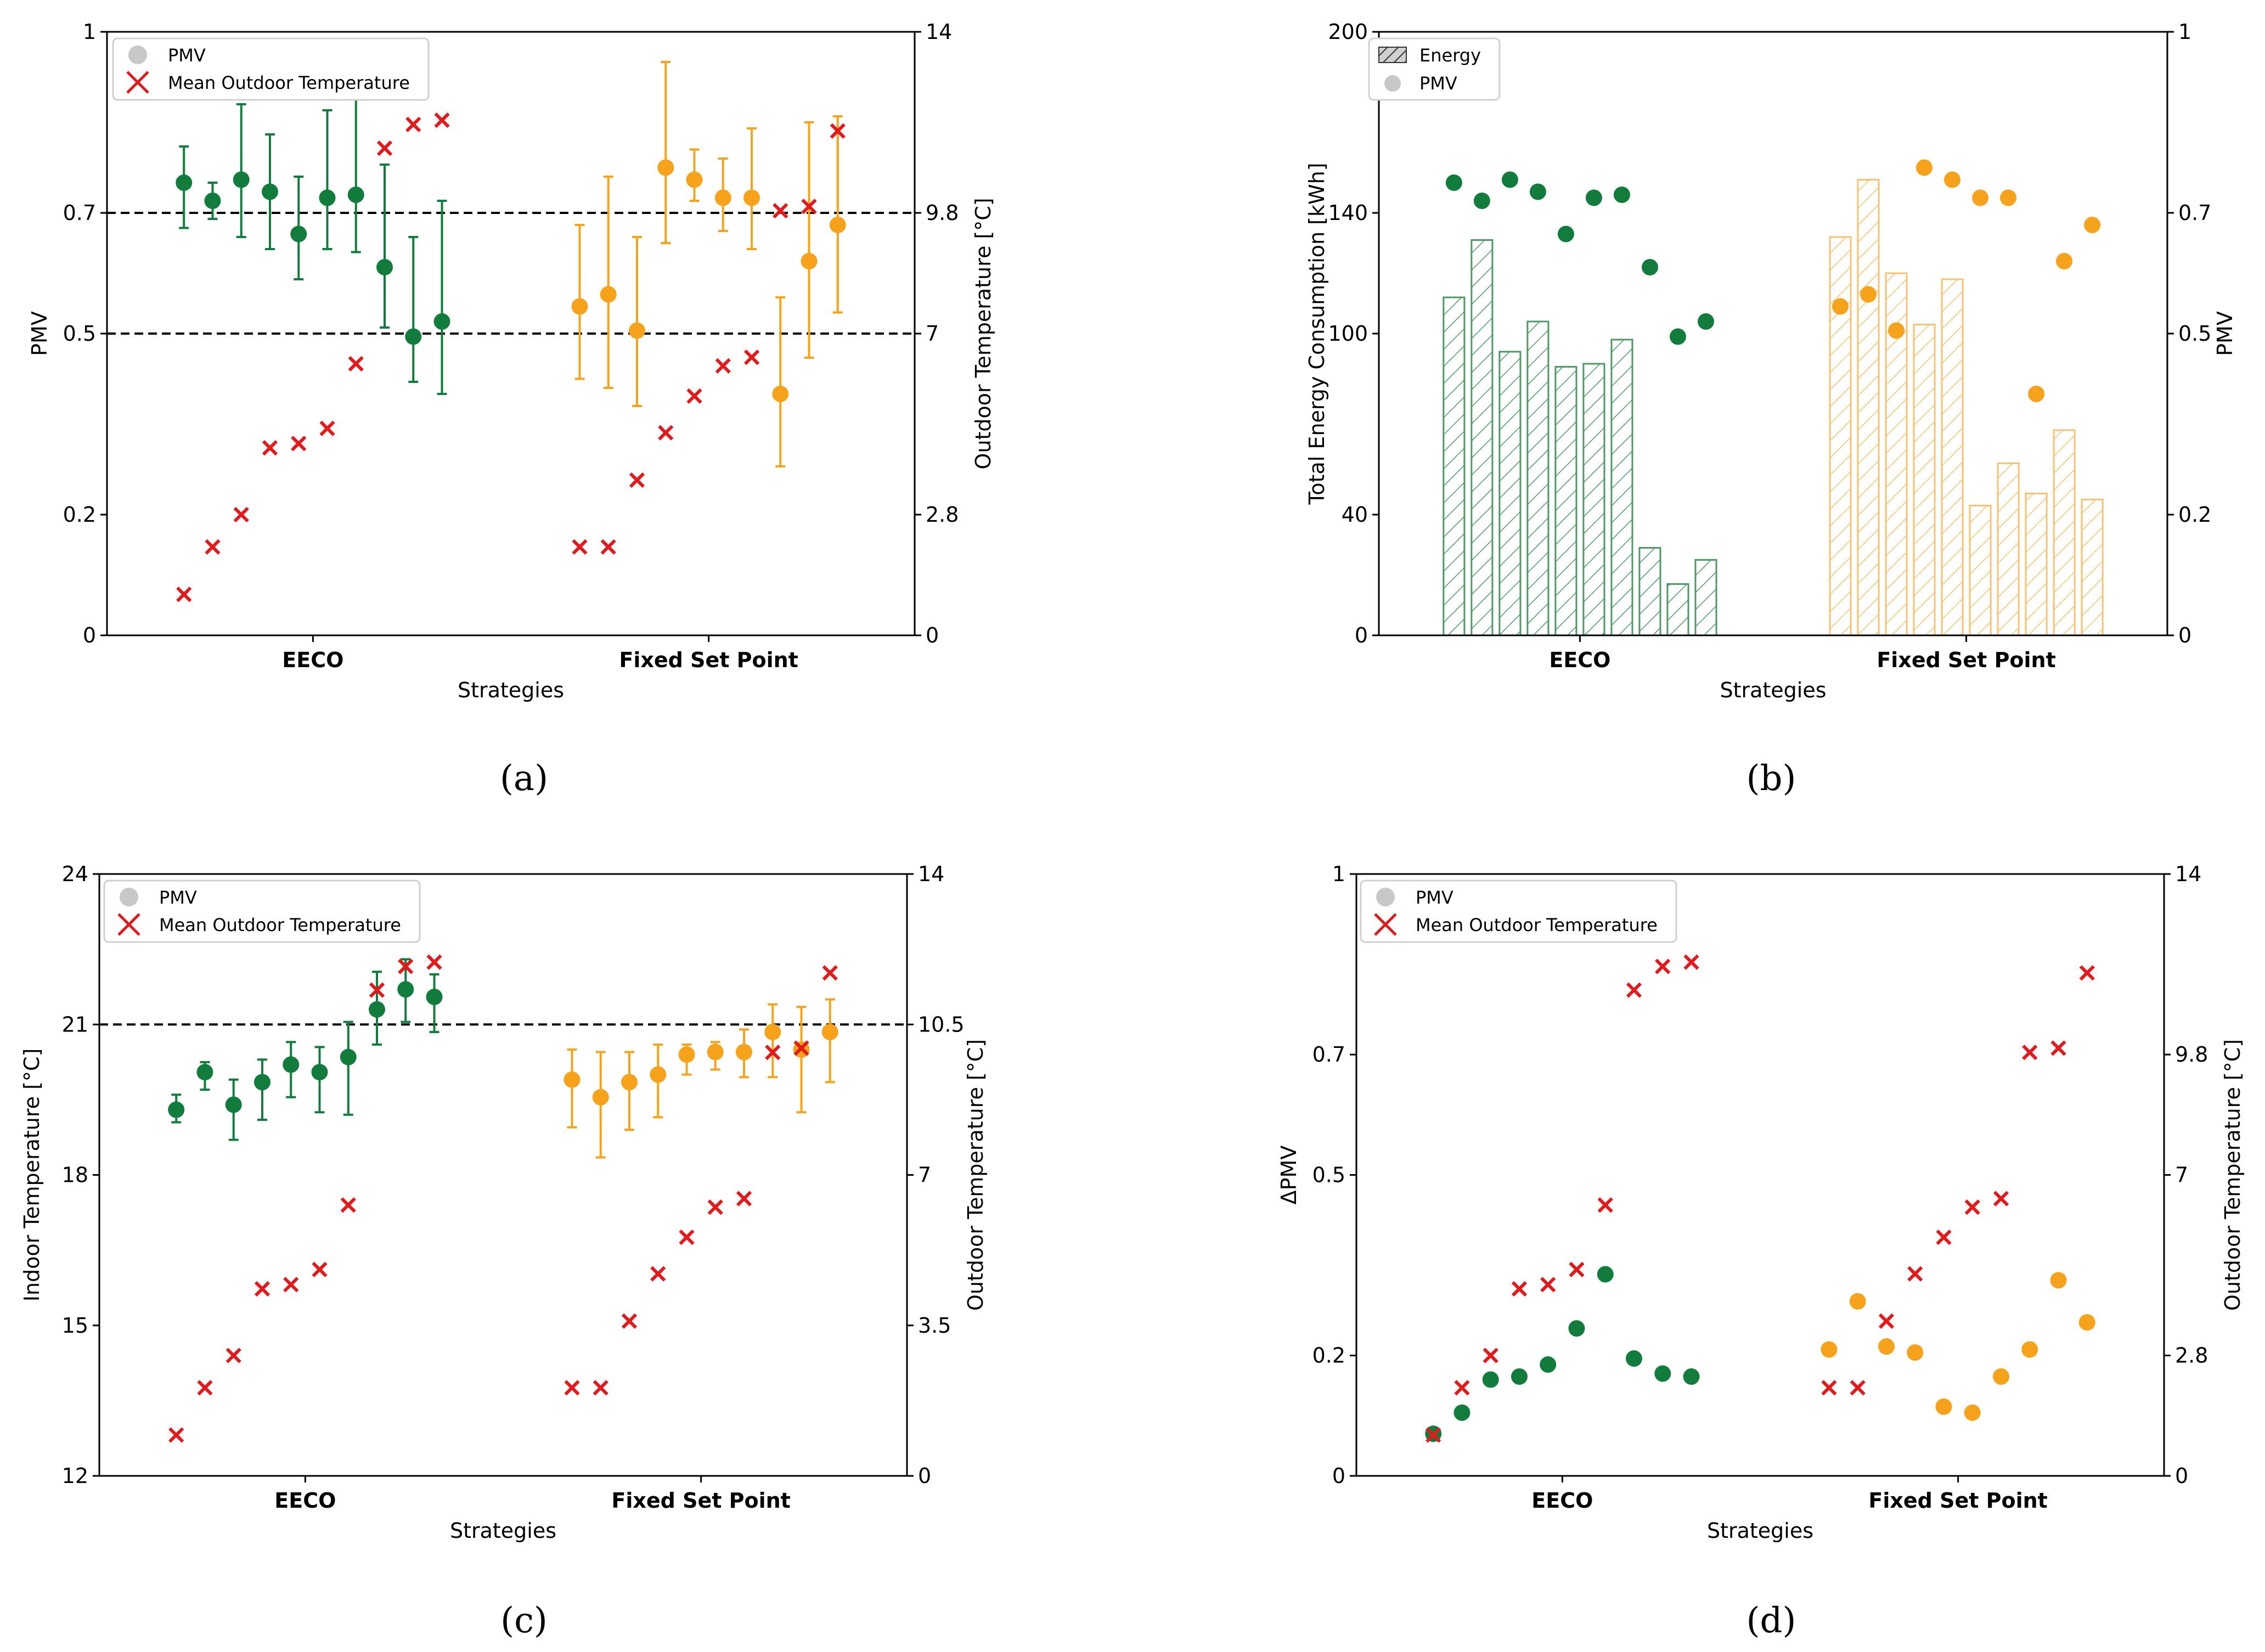  Describe the element at coordinates (983, 333) in the screenshot. I see `y2-axis-label: Outdoor Temperature [°C]` at that location.